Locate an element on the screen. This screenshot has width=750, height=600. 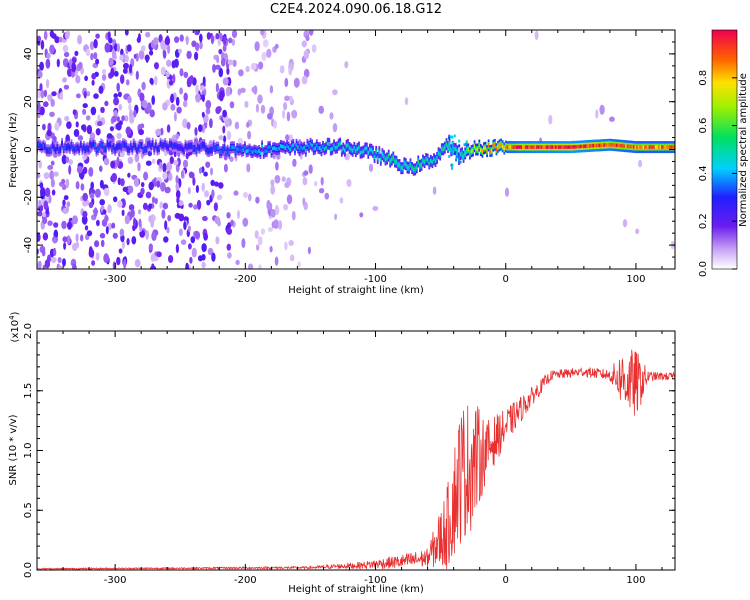
colorbar-tick-label: 0.6 is located at coordinates (703, 126).